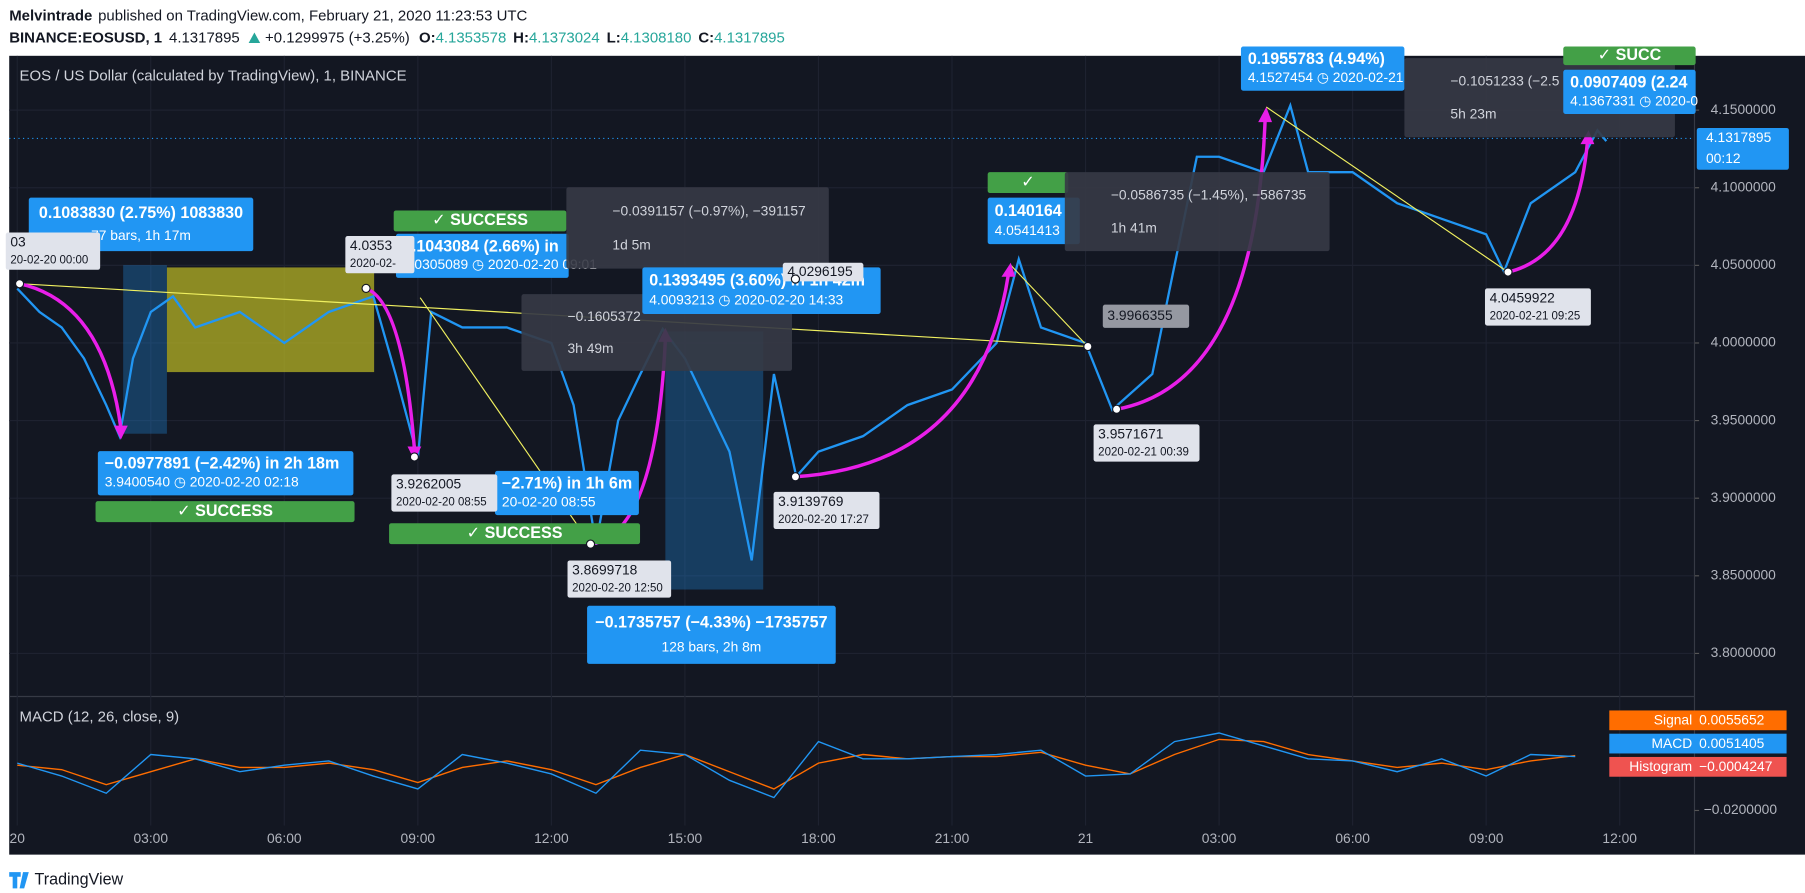 This screenshot has width=1805, height=893. Describe the element at coordinates (481, 246) in the screenshot. I see `annotation-text: 0.1043084 (2.66%) in` at that location.